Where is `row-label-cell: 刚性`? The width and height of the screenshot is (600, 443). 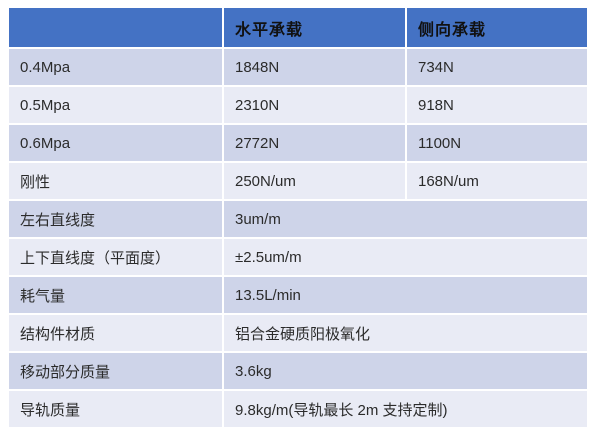 row-label-cell: 刚性 is located at coordinates (115, 181).